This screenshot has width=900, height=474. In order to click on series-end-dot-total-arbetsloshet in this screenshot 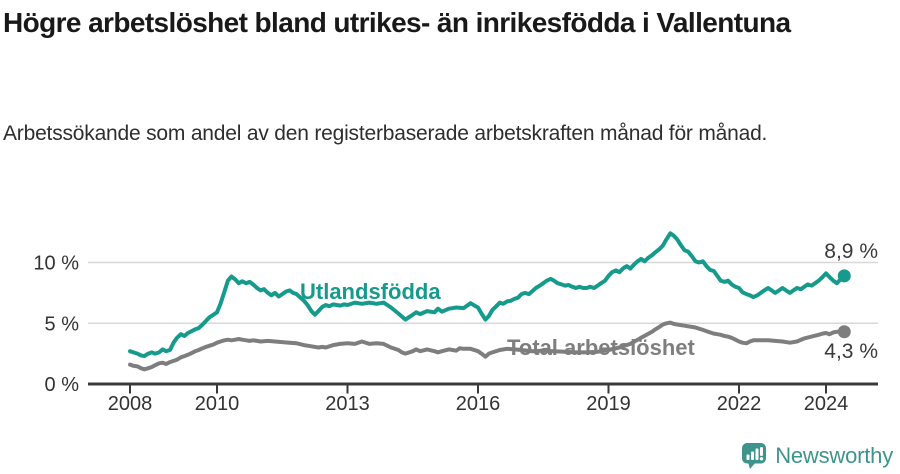, I will do `click(844, 332)`.